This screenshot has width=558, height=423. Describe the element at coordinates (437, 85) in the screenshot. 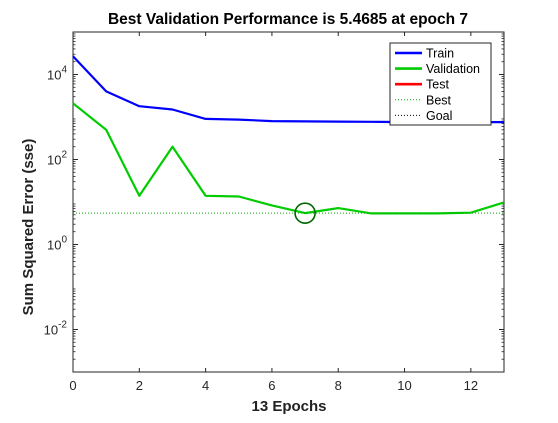

I see `legend-label-test: Test` at that location.